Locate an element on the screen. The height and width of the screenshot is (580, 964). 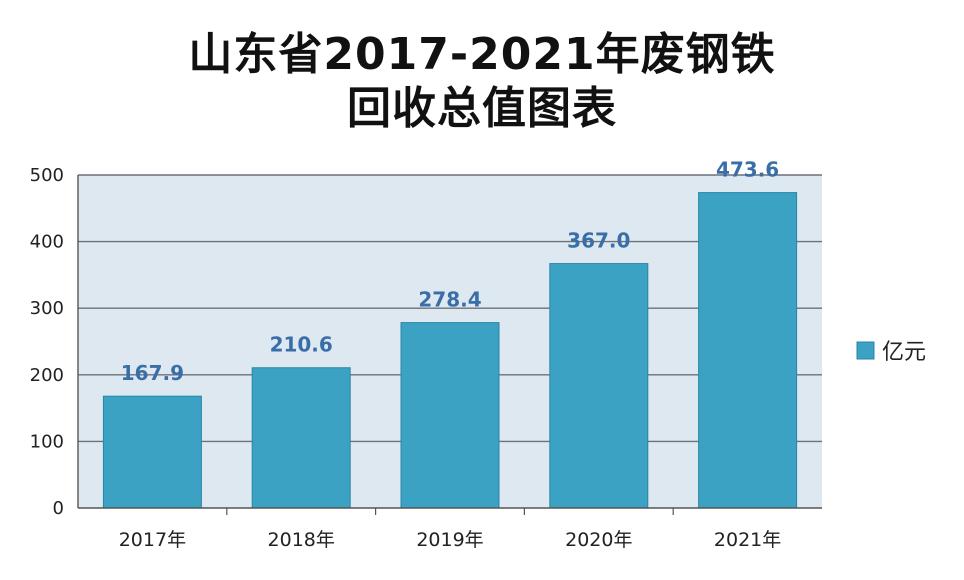
x-tick-label: 2019年 is located at coordinates (449, 540).